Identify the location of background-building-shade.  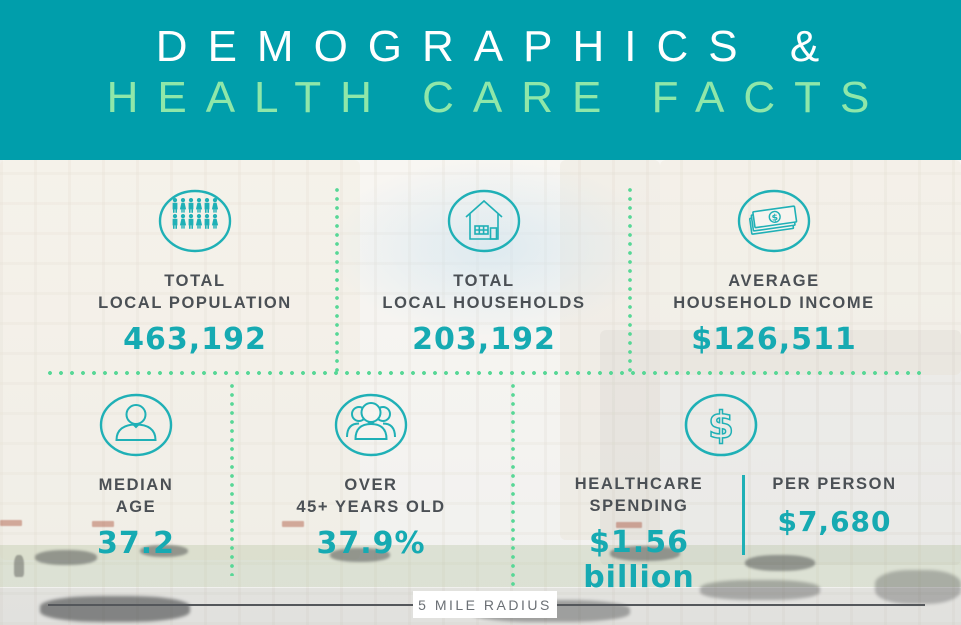
(780, 447).